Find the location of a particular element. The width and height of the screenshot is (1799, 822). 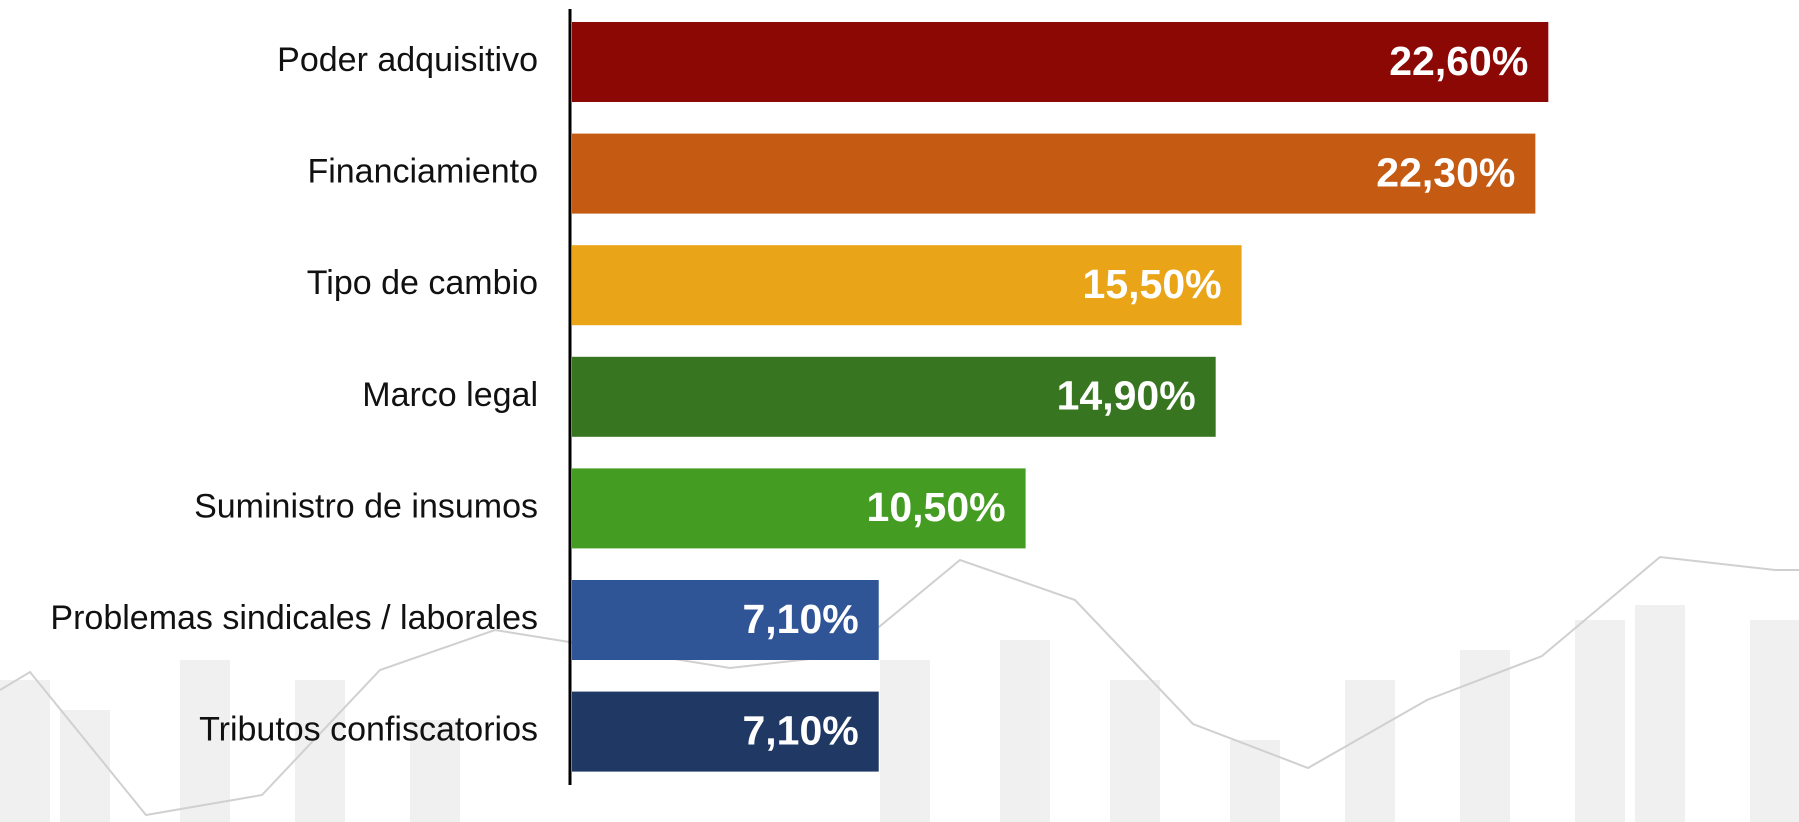

category-label: Poder adquisitivo is located at coordinates (407, 60).